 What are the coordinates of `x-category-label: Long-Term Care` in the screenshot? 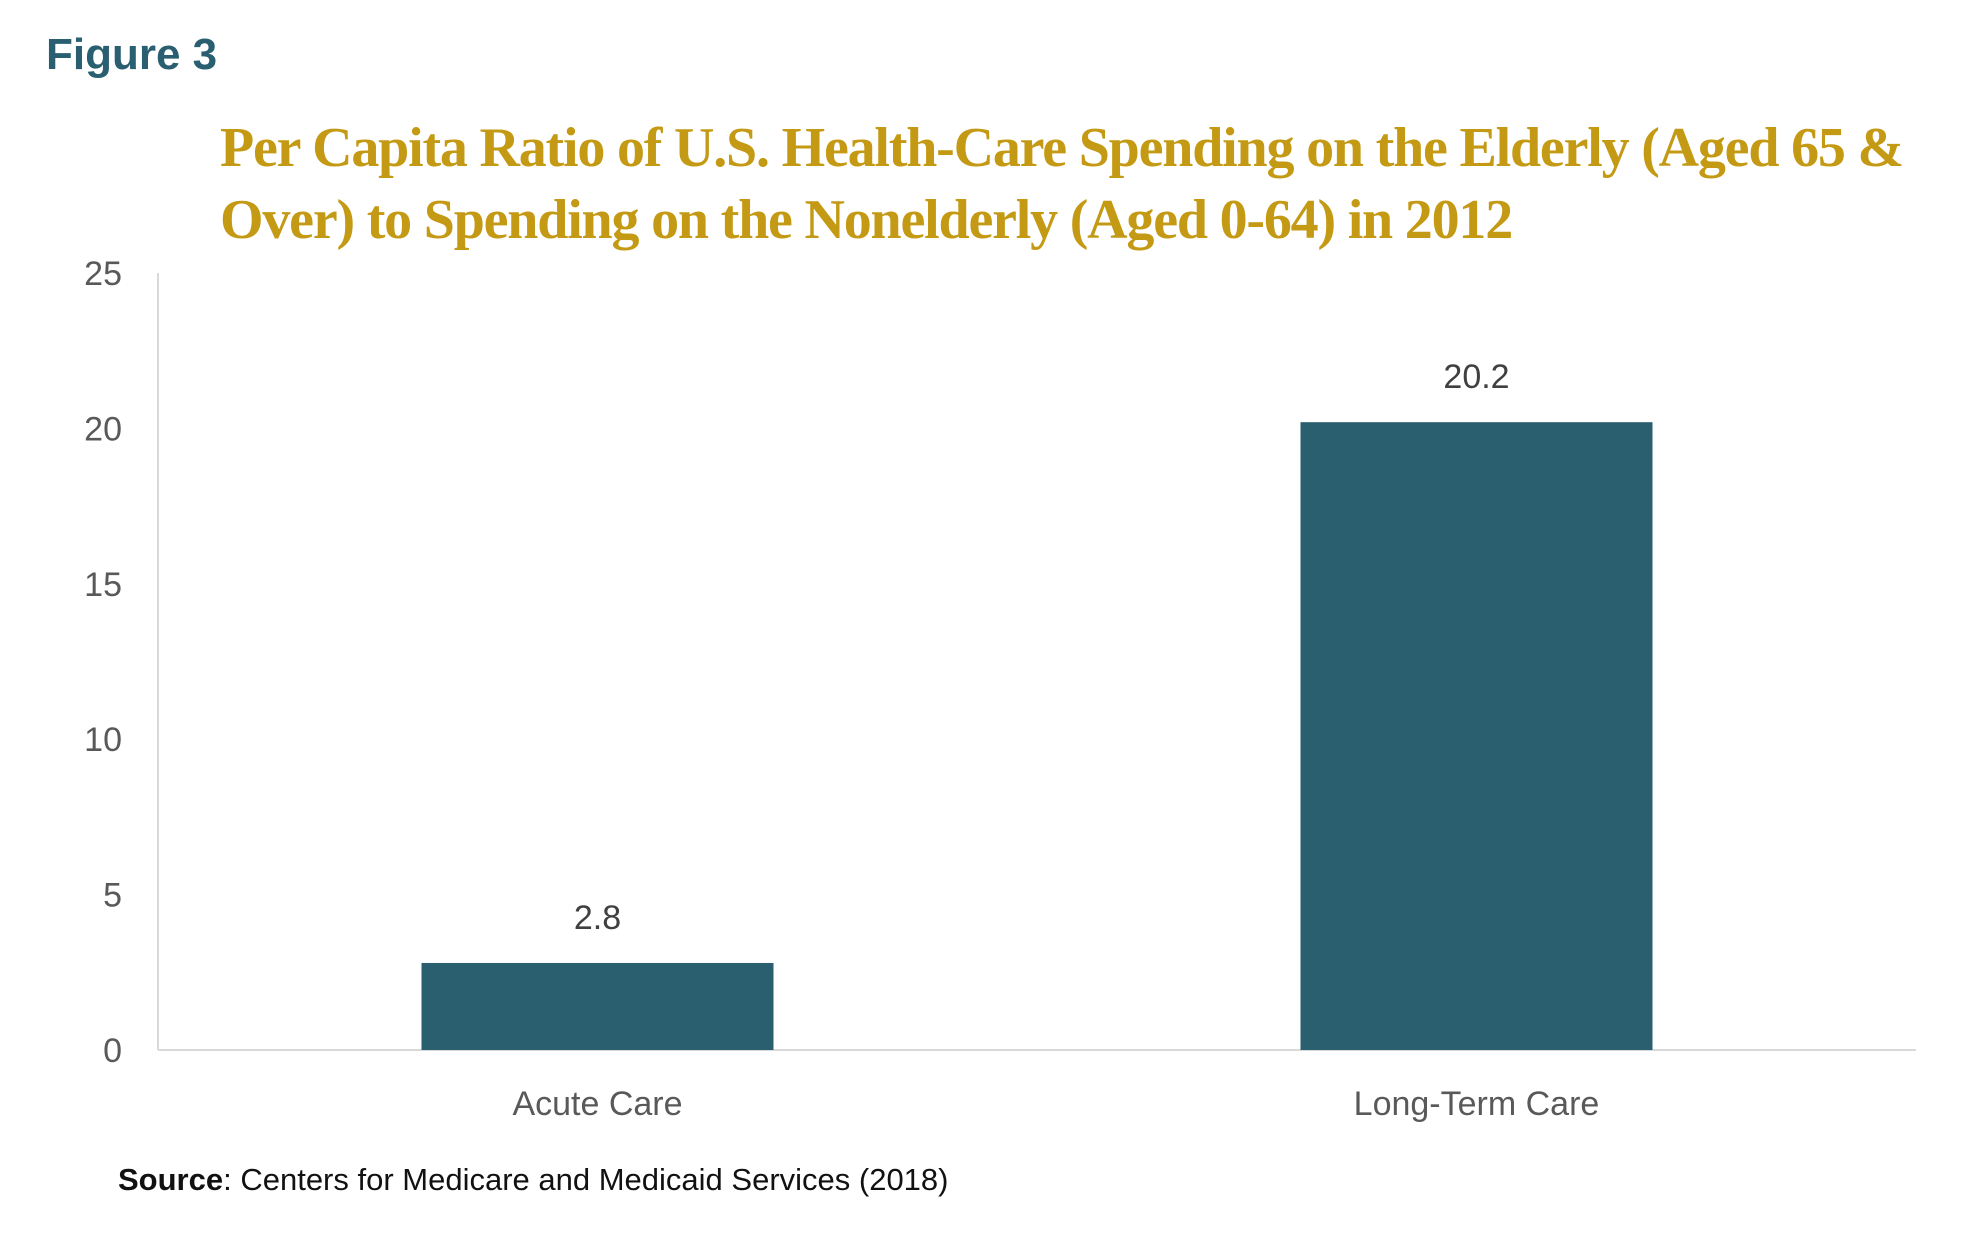 It's located at (1477, 1104).